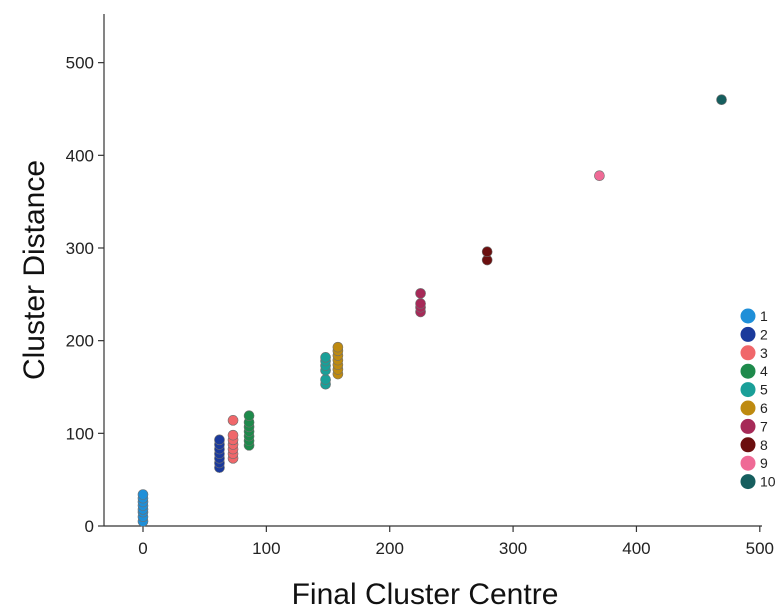  What do you see at coordinates (266, 548) in the screenshot?
I see `x-tick-label: 100` at bounding box center [266, 548].